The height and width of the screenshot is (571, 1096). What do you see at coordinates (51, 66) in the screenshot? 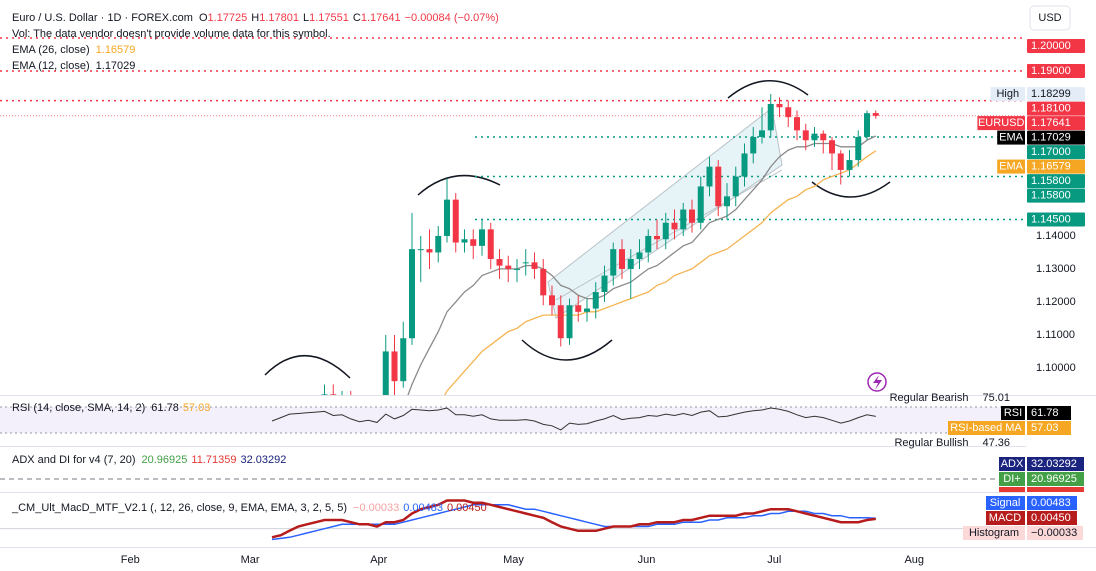
I see `ema12-name: EMA (12, close)` at bounding box center [51, 66].